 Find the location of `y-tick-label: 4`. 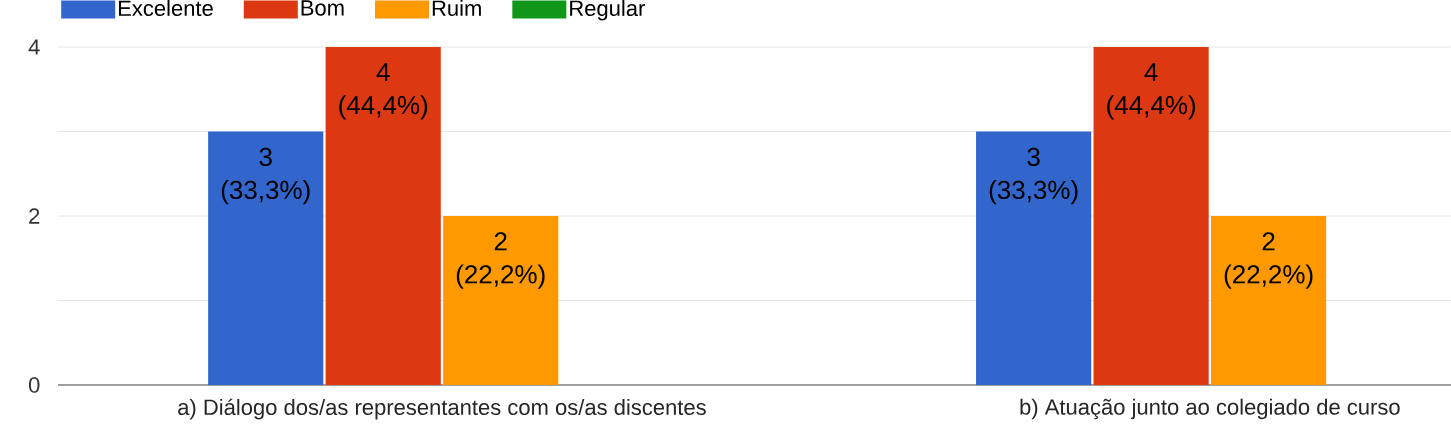

y-tick-label: 4 is located at coordinates (34, 47).